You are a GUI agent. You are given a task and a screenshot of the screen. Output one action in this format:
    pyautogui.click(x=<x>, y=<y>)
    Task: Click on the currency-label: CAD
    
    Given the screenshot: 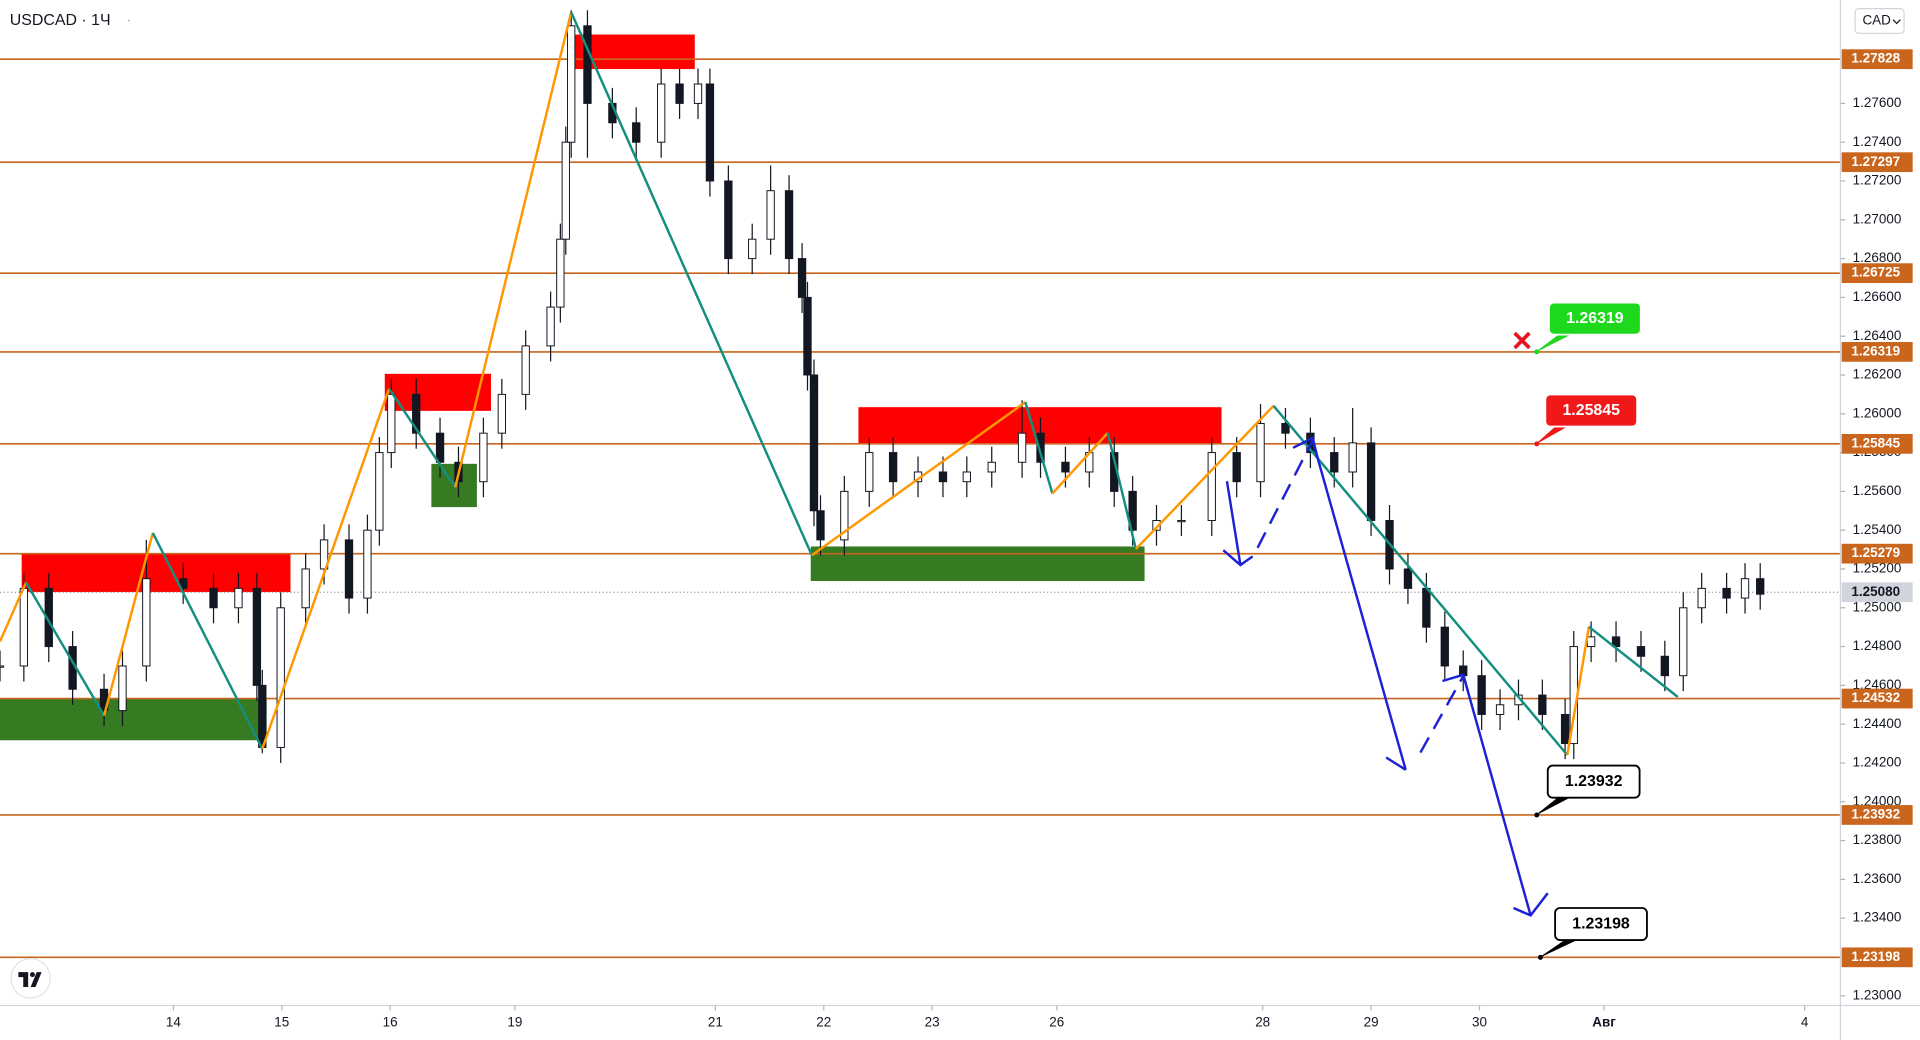 What is the action you would take?
    pyautogui.click(x=1876, y=20)
    